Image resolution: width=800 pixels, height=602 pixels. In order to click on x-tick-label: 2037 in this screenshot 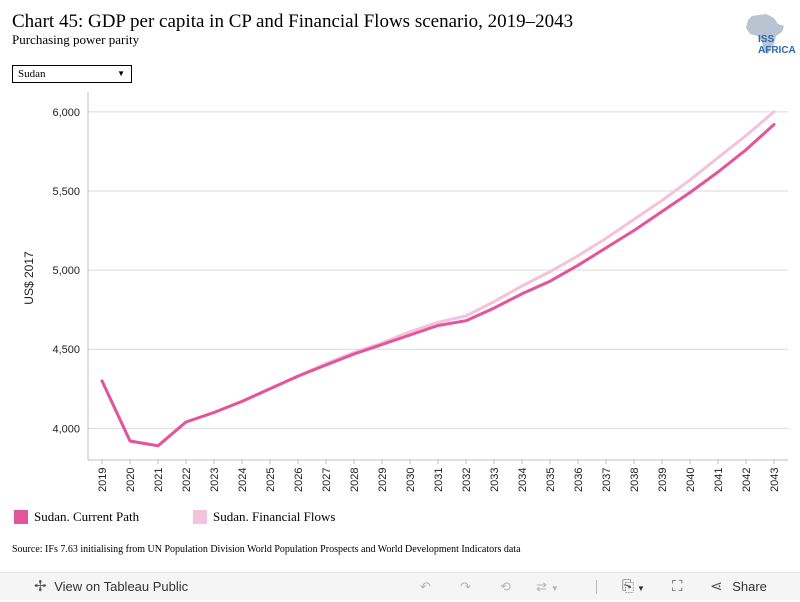, I will do `click(607, 480)`.